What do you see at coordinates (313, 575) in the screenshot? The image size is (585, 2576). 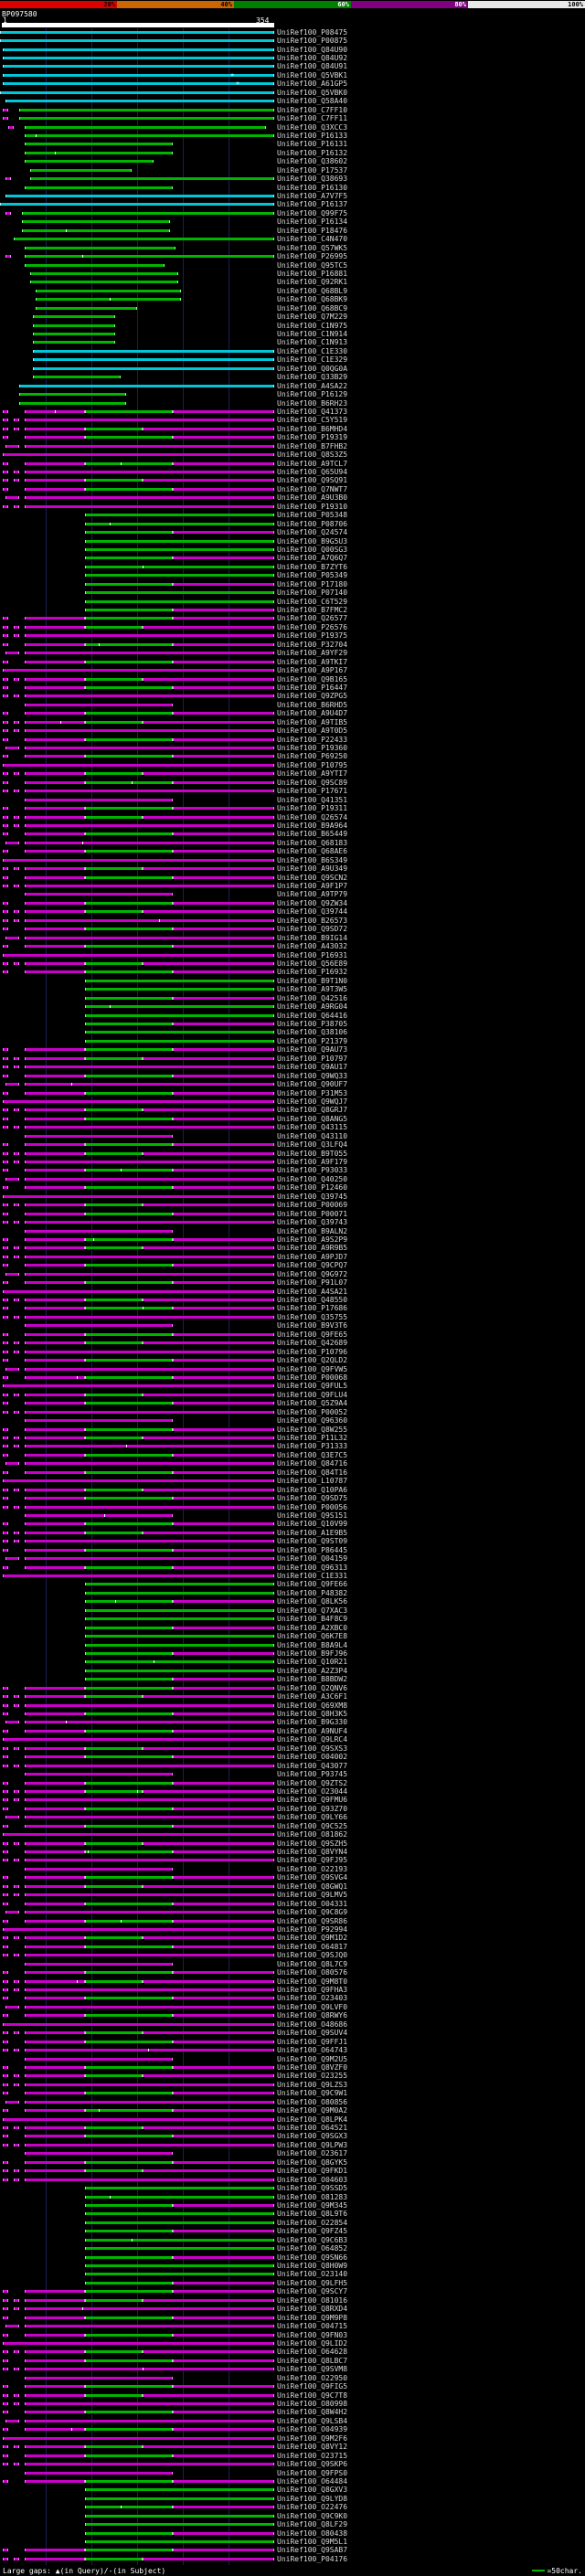 I see `hit-label: UniRef100_P05349` at bounding box center [313, 575].